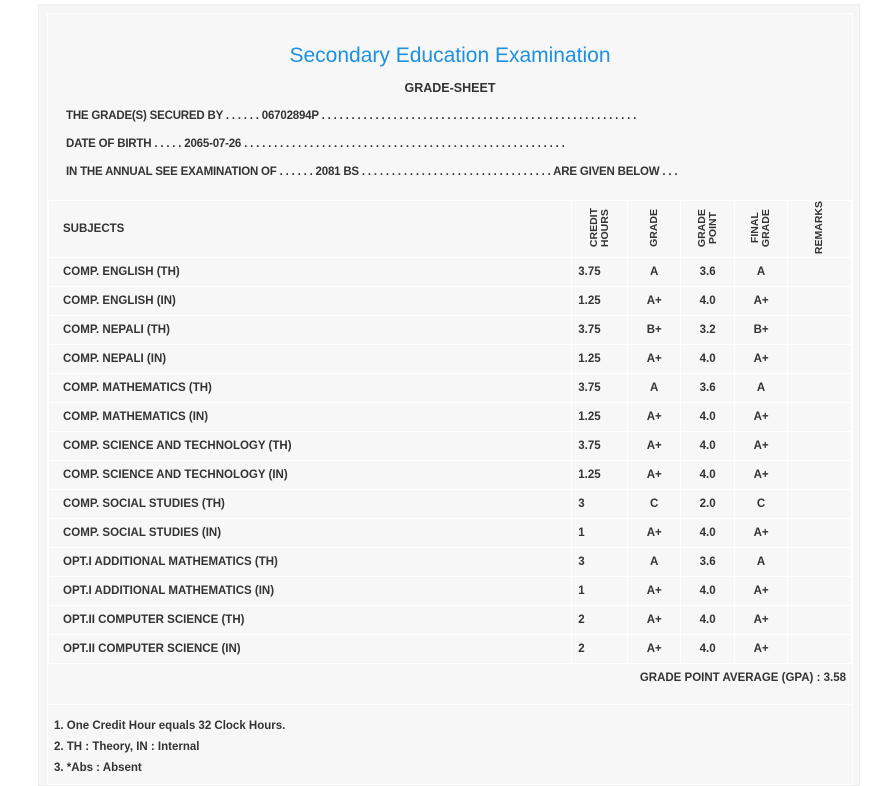 The height and width of the screenshot is (786, 888). Describe the element at coordinates (310, 359) in the screenshot. I see `subject-cell: COMP. NEPALI (IN)` at that location.